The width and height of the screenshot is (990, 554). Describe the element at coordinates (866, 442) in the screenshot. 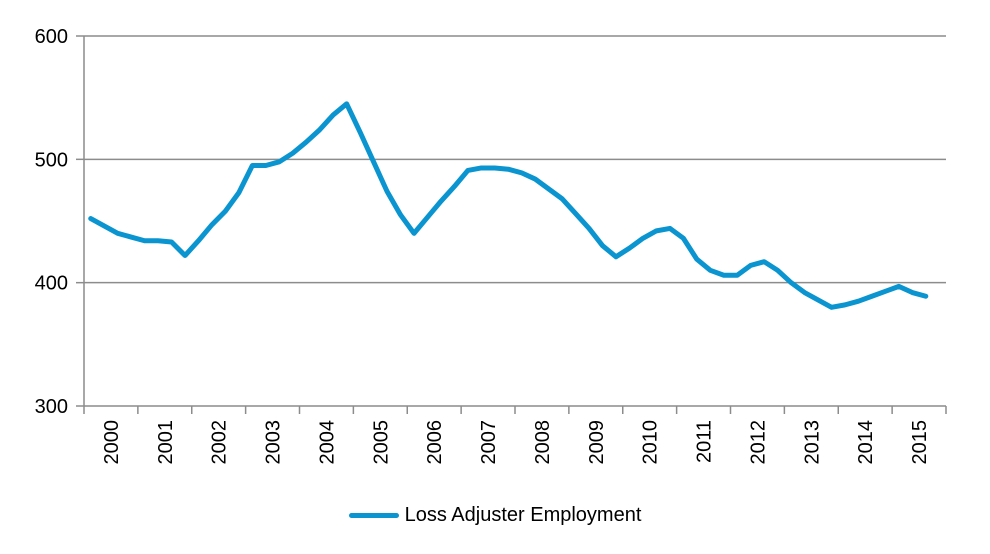

I see `x-tick-label-2014: 2014` at that location.